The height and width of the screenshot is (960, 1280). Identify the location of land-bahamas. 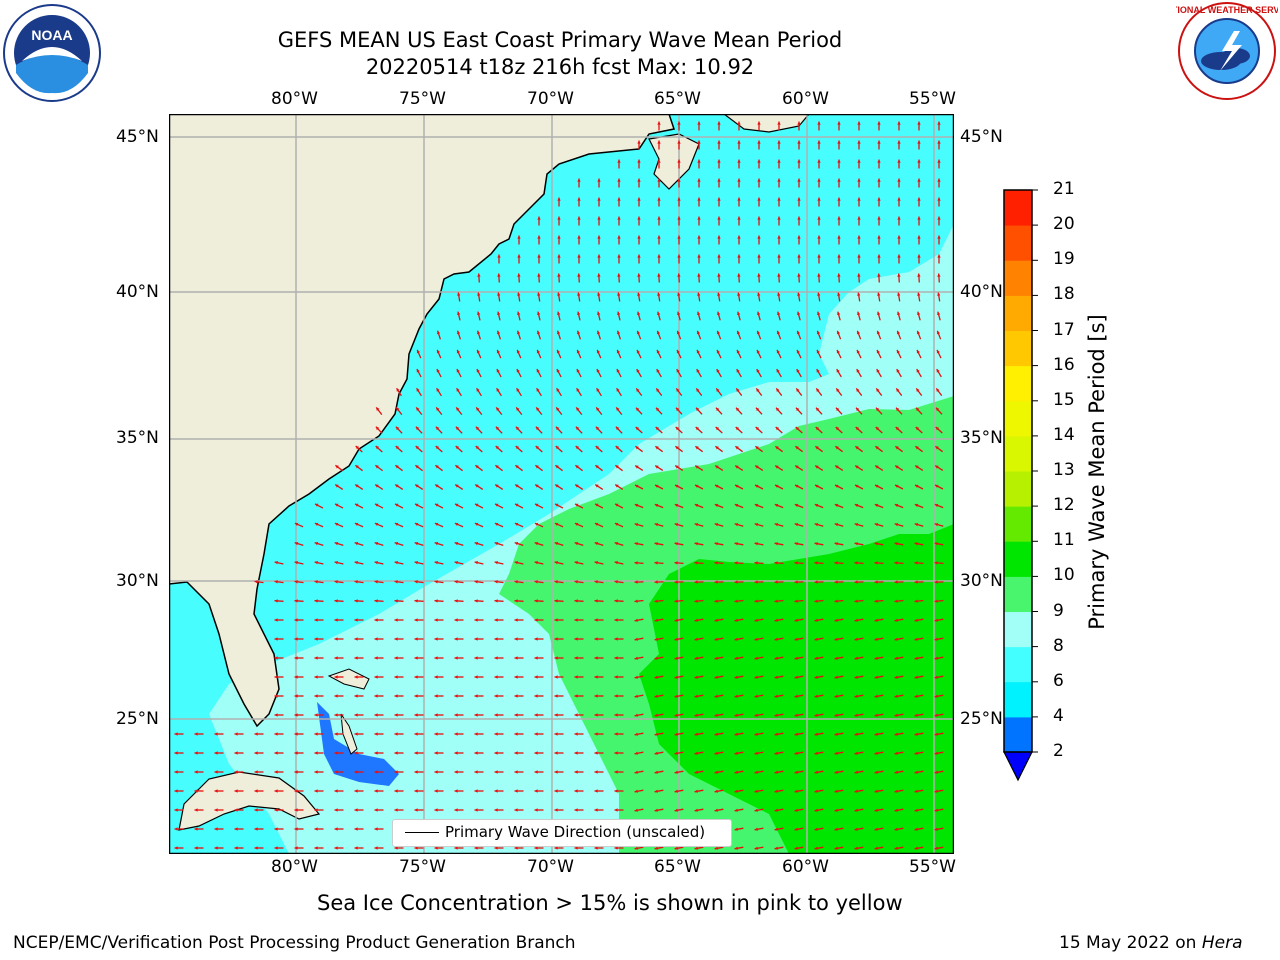
(348, 711).